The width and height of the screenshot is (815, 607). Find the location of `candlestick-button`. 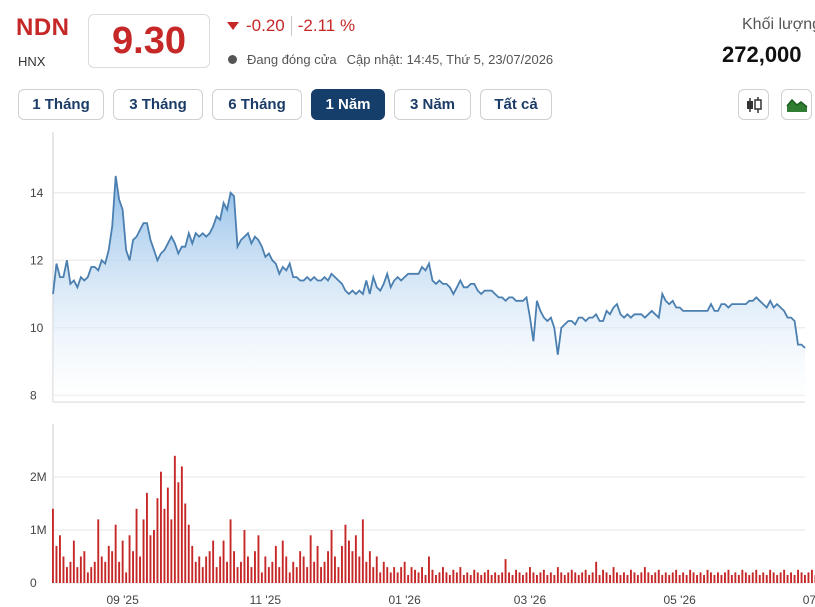

candlestick-button is located at coordinates (753, 104).